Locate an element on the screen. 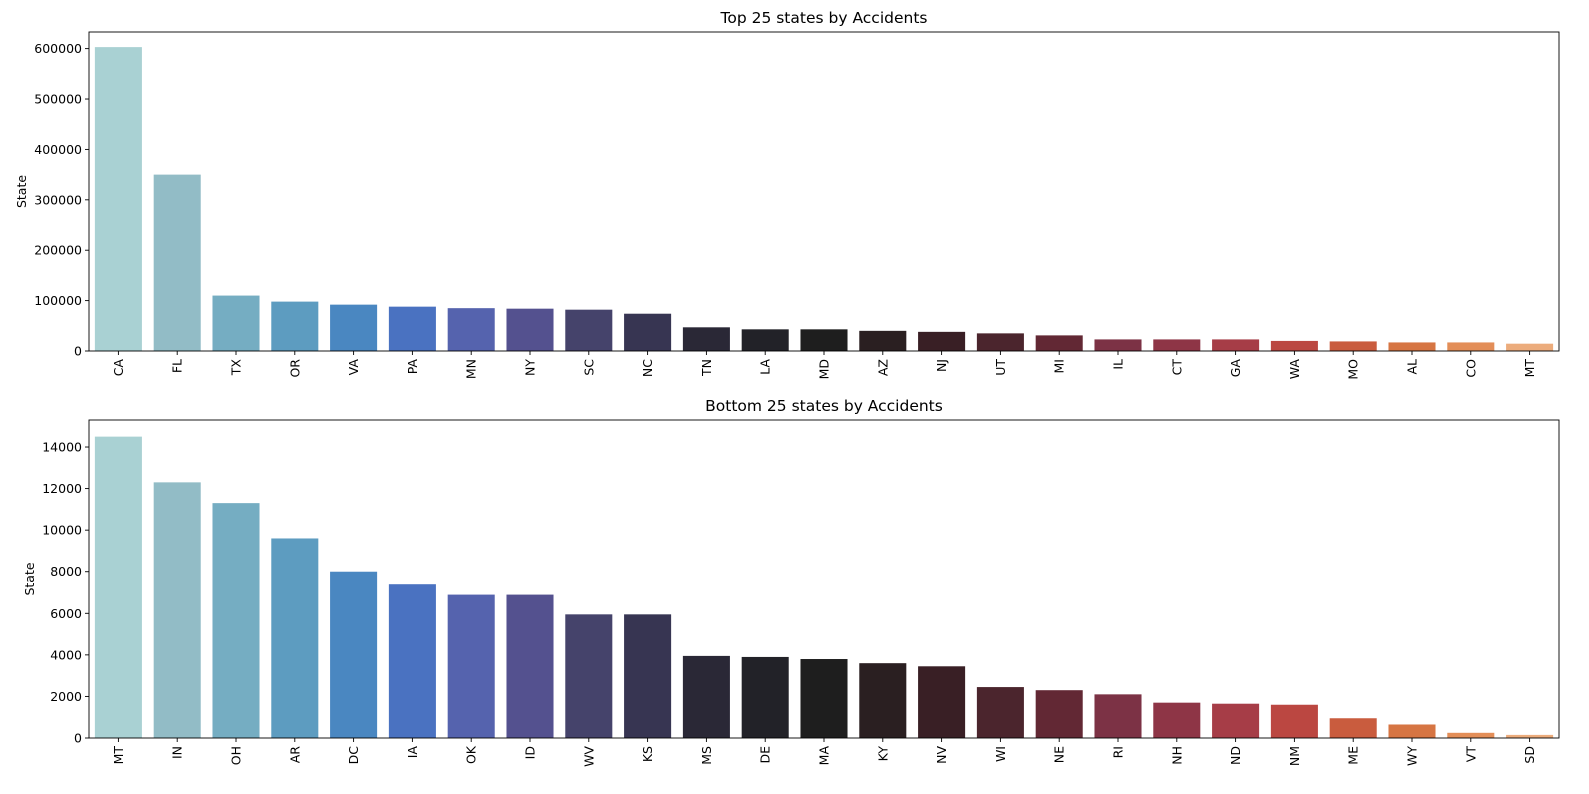 This screenshot has width=1589, height=794. bar-md is located at coordinates (824, 340).